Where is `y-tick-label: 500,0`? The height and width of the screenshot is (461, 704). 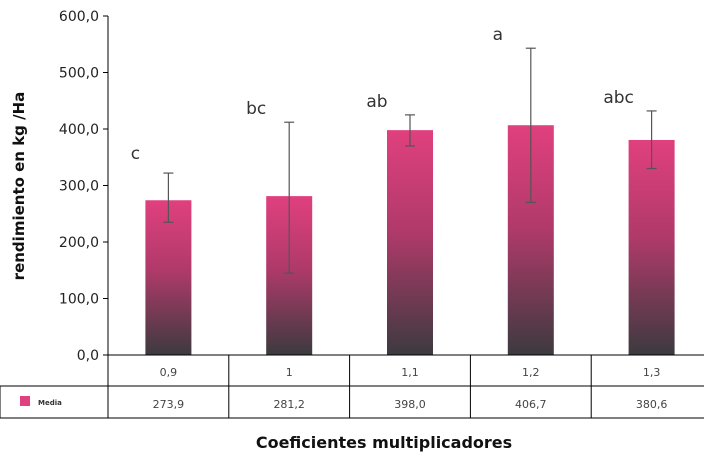
y-tick-label: 500,0 is located at coordinates (79, 74).